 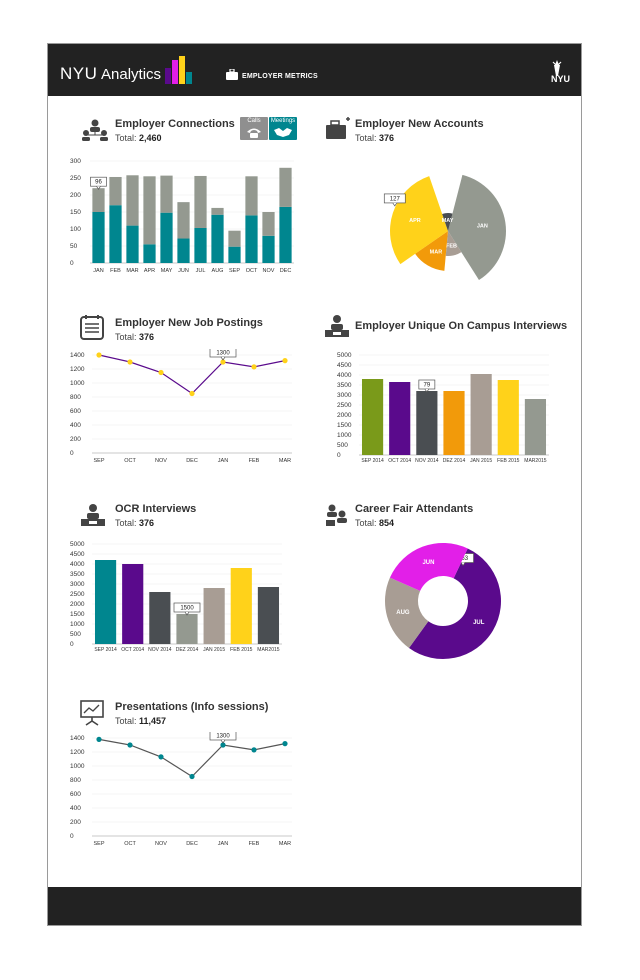 What do you see at coordinates (314, 70) in the screenshot?
I see `app-header: NYU Analytics EMPLOYER METRICS NYU` at bounding box center [314, 70].